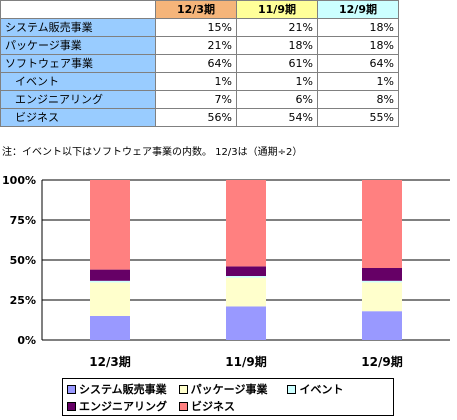 The width and height of the screenshot is (457, 420). Describe the element at coordinates (358, 99) in the screenshot. I see `table-cell: 8%` at that location.